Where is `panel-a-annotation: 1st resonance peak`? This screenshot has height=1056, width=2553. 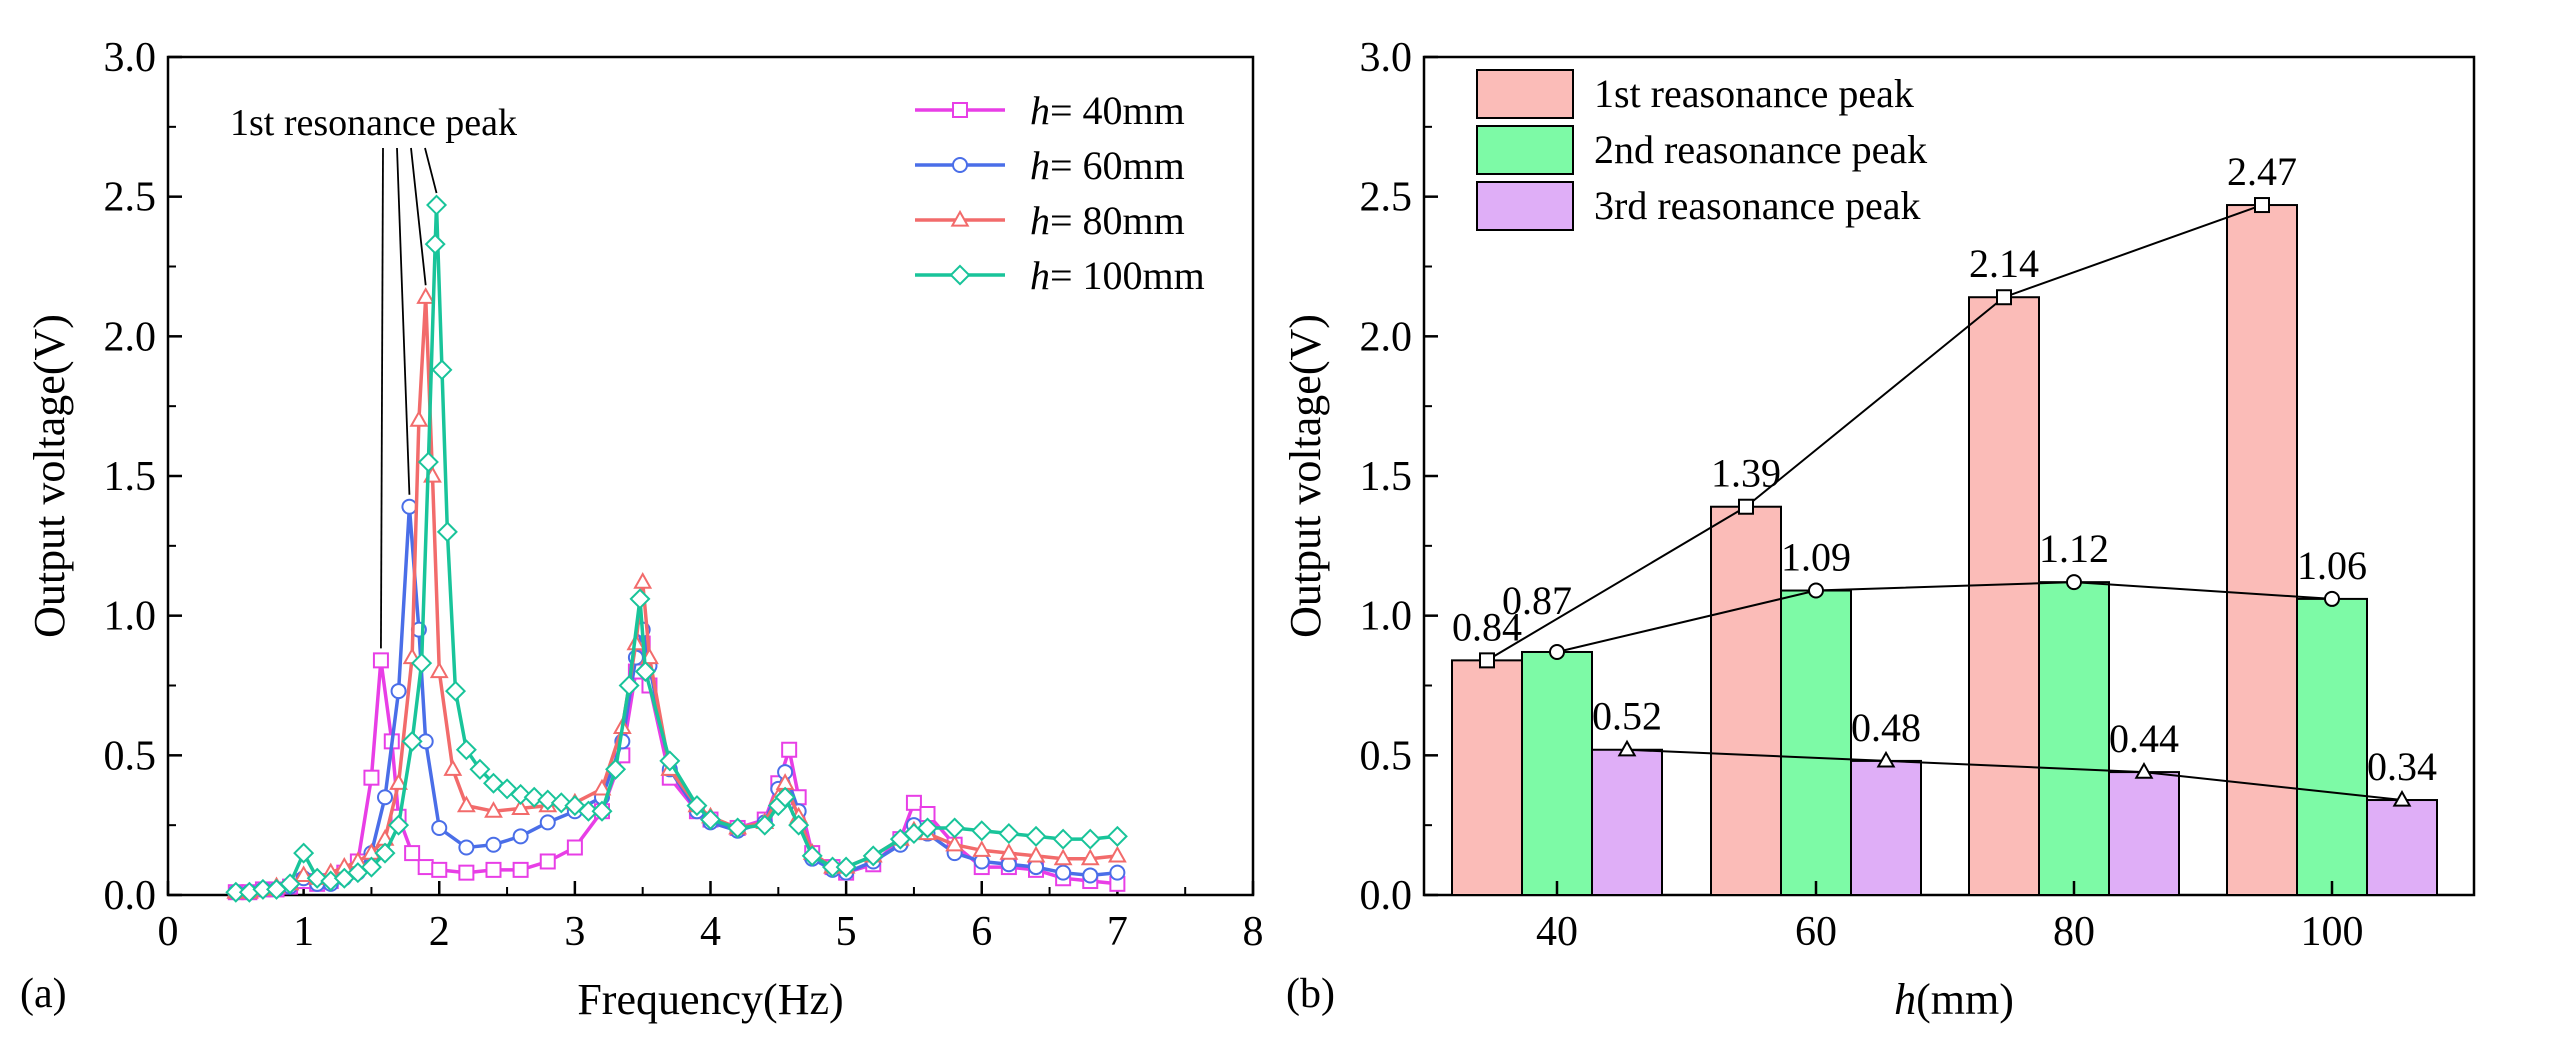
panel-a-annotation: 1st resonance peak is located at coordinates (373, 123).